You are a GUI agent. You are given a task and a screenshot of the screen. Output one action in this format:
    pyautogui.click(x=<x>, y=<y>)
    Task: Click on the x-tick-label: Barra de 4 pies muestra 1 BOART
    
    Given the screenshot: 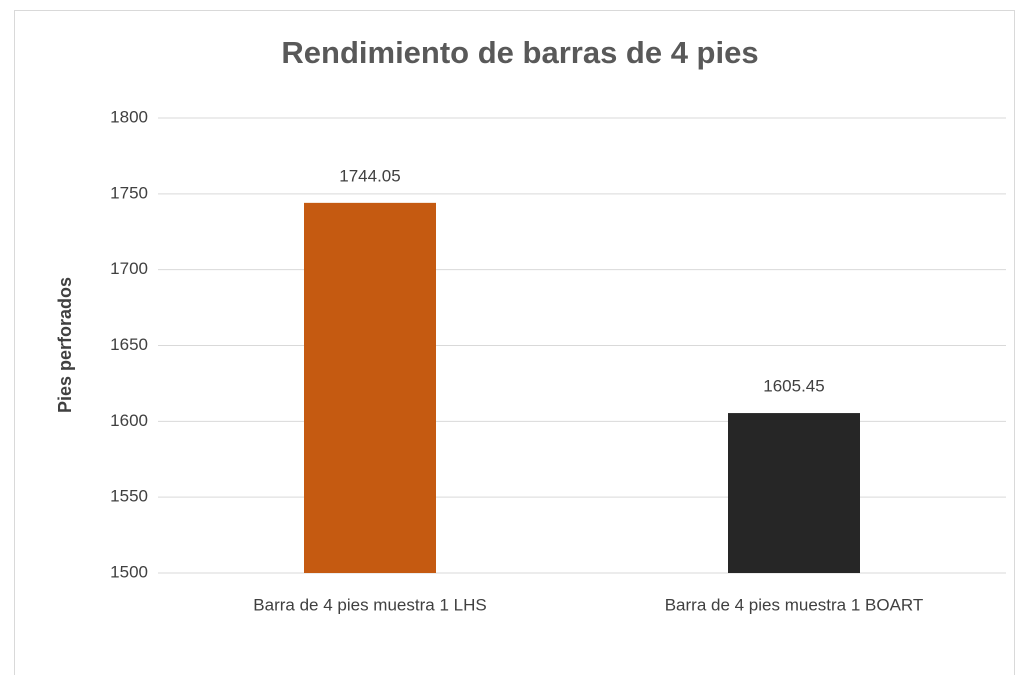 What is the action you would take?
    pyautogui.click(x=794, y=604)
    